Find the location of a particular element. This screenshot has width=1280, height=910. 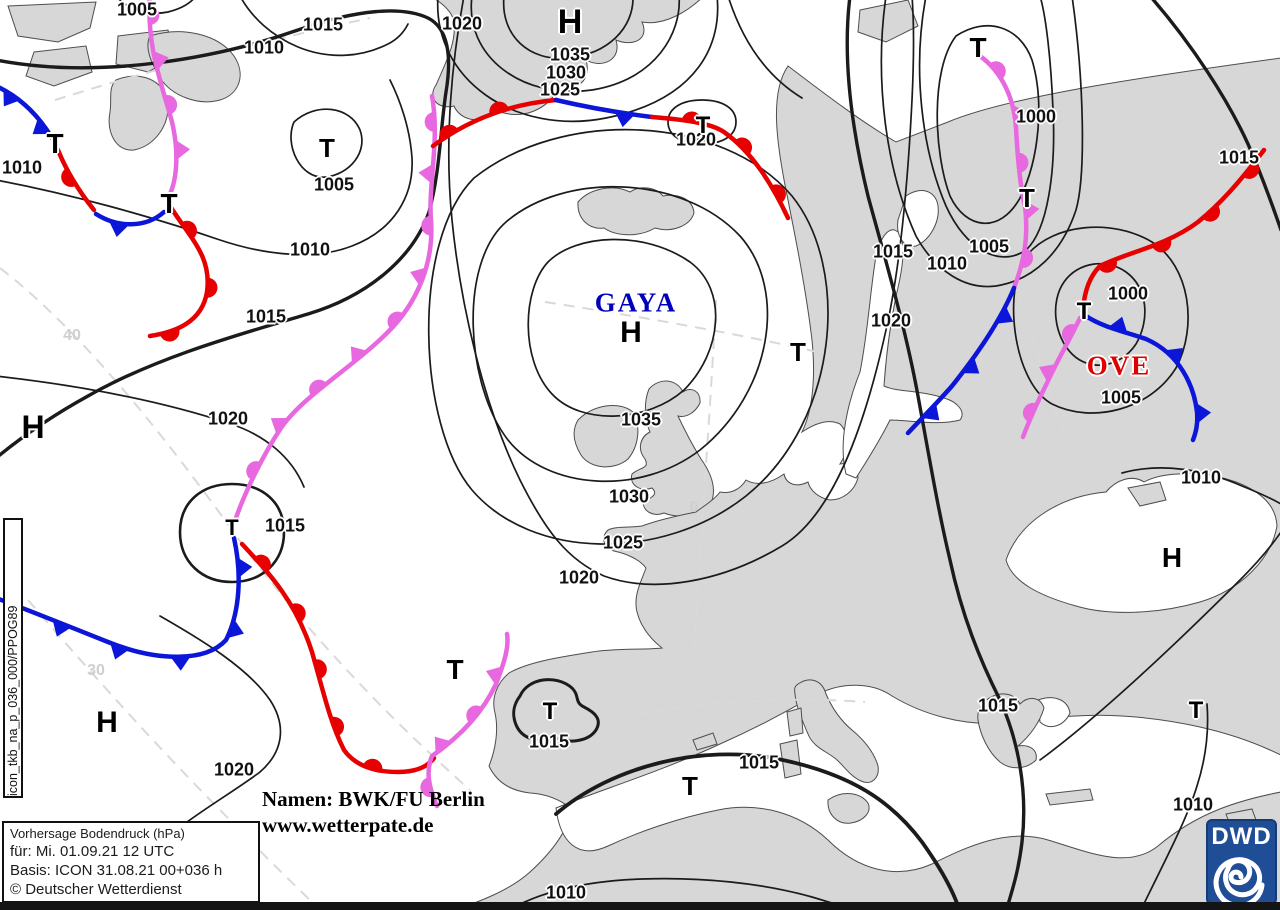

land-sardinia is located at coordinates (790, 759).